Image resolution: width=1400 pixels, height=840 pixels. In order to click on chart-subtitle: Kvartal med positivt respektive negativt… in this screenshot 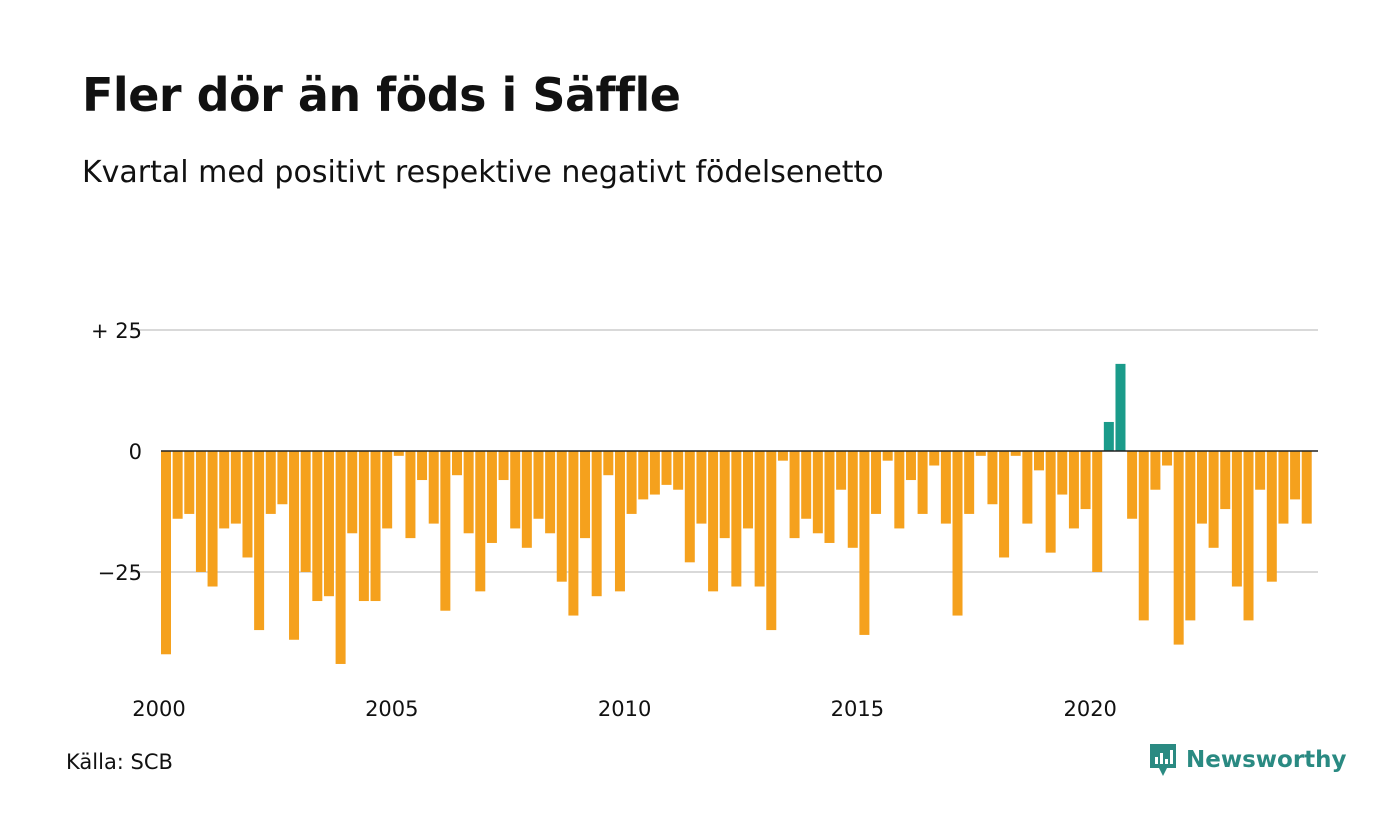, I will do `click(483, 172)`.